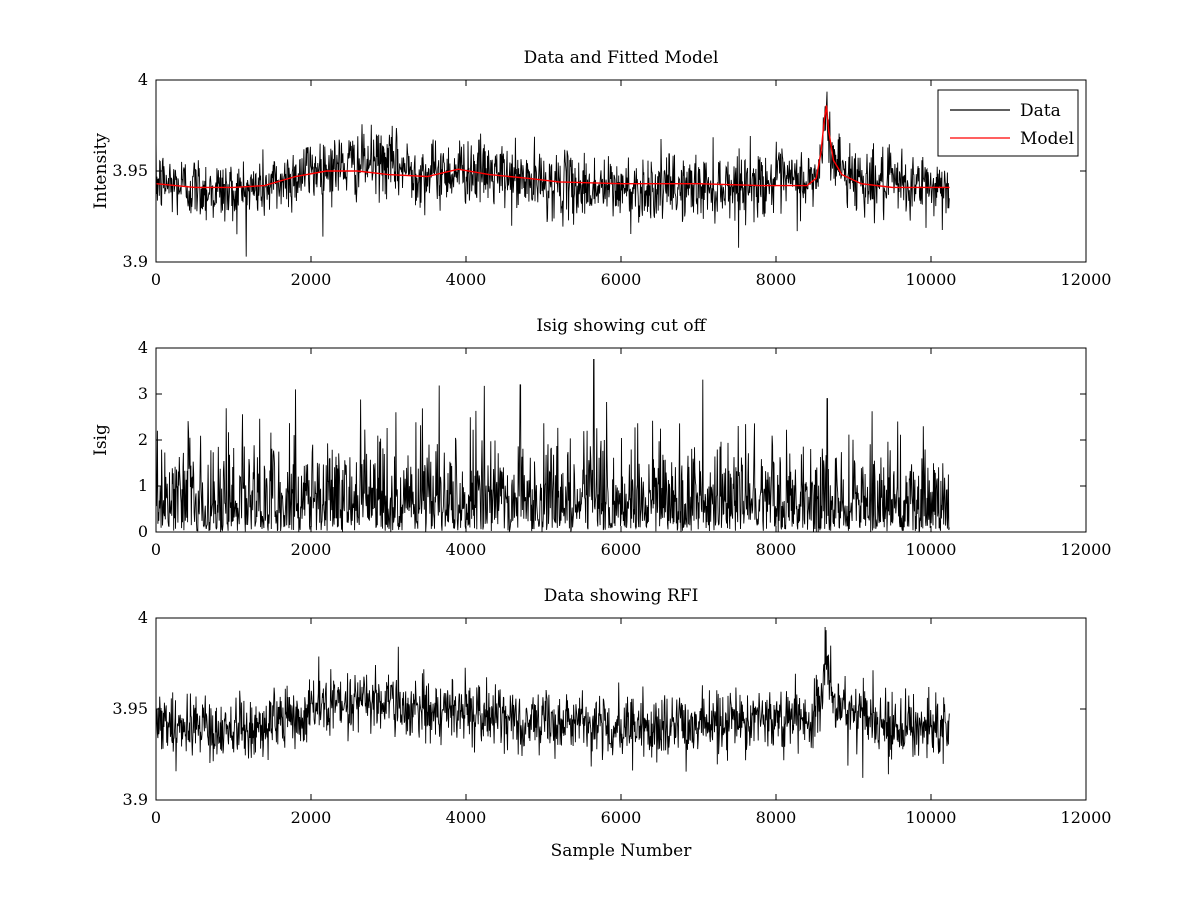 The image size is (1200, 900). What do you see at coordinates (621, 58) in the screenshot?
I see `plot-title: Data and Fitted Model` at bounding box center [621, 58].